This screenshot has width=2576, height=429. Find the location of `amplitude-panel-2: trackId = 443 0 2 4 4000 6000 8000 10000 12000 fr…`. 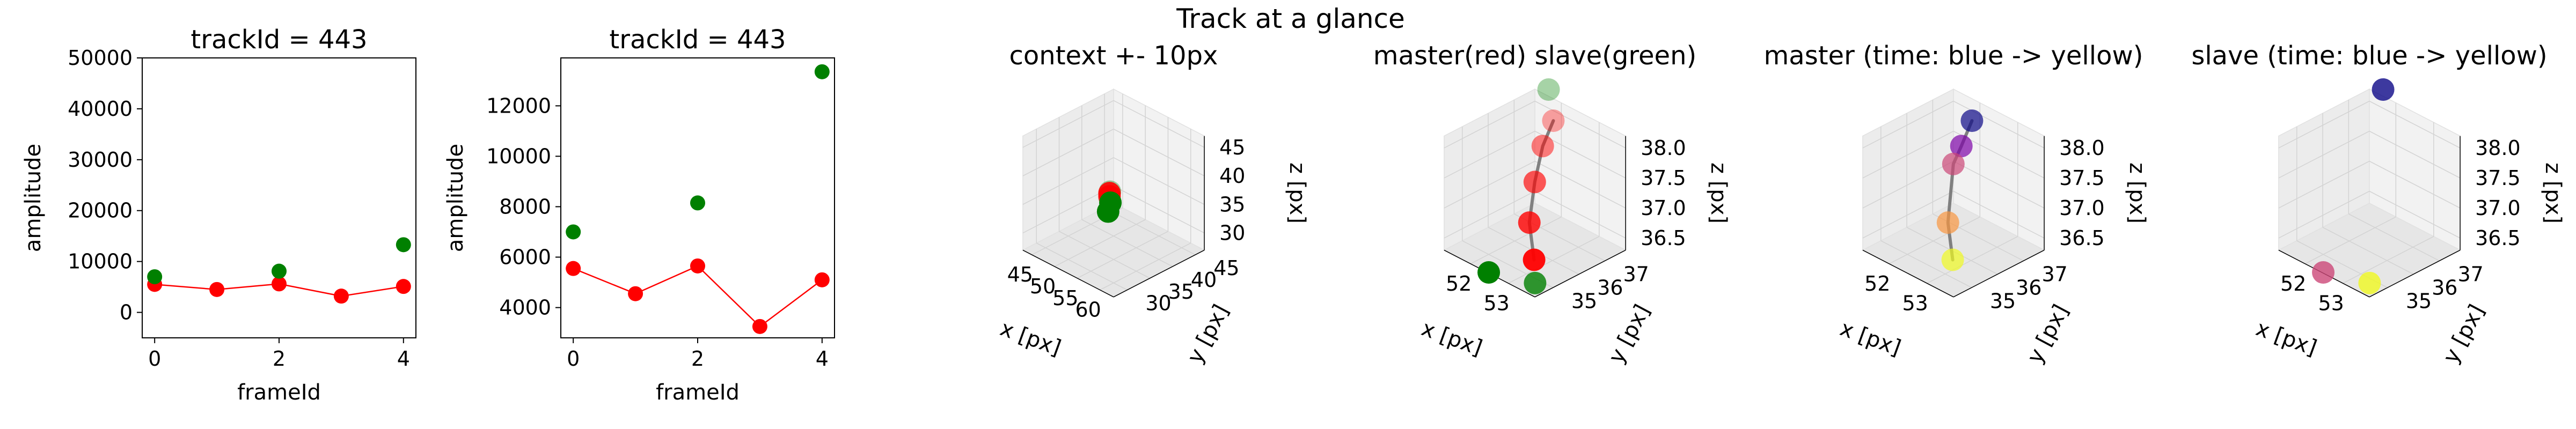

amplitude-panel-2: trackId = 443 0 2 4 4000 6000 8000 10000 12000 fr… is located at coordinates (639, 215).